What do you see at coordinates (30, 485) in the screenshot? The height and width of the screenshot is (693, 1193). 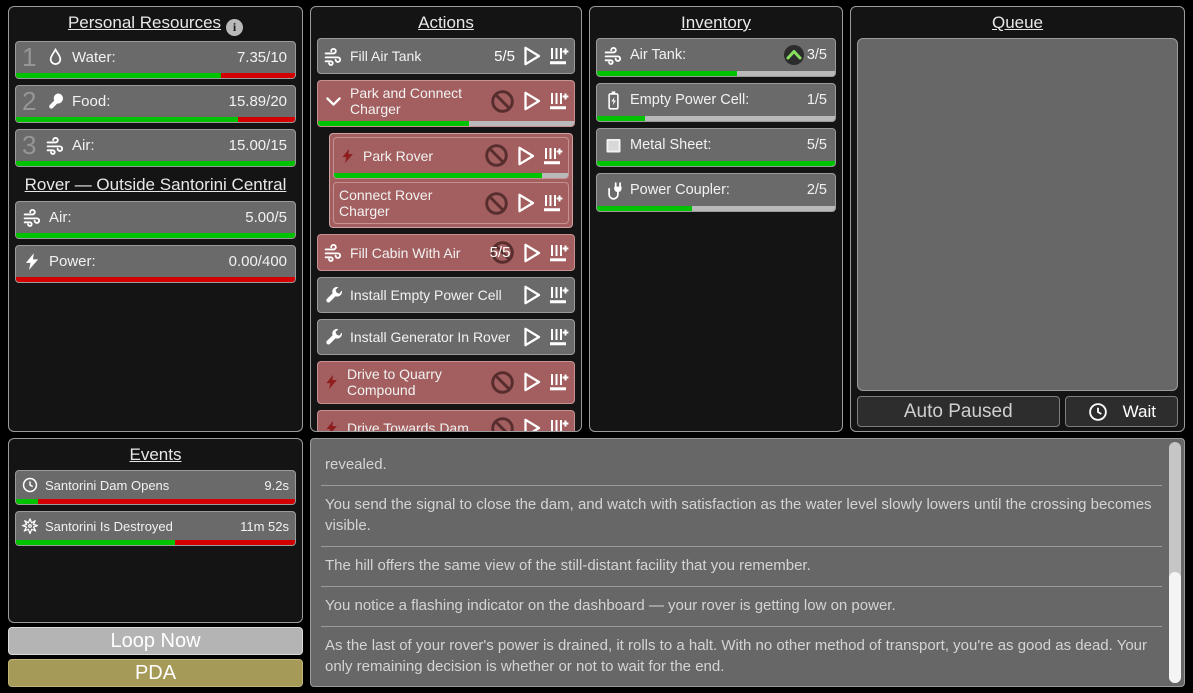 I see `clock-icon` at bounding box center [30, 485].